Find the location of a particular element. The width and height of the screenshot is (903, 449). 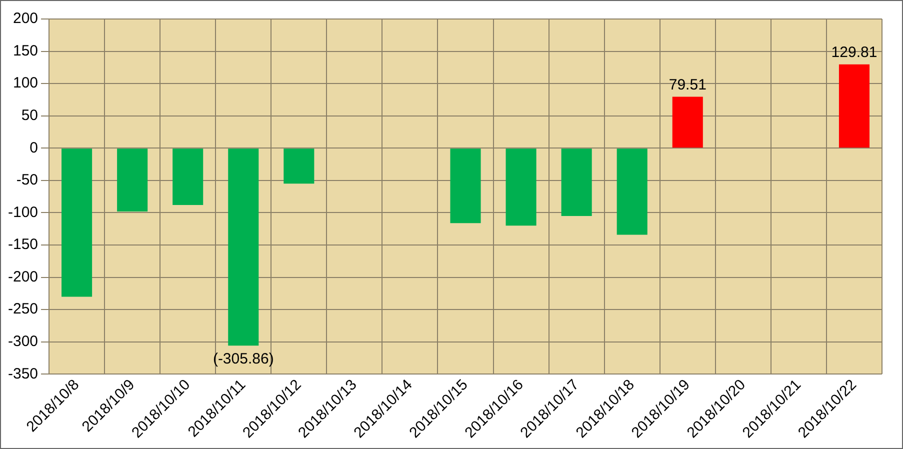

data-label: 79.51 is located at coordinates (687, 85).